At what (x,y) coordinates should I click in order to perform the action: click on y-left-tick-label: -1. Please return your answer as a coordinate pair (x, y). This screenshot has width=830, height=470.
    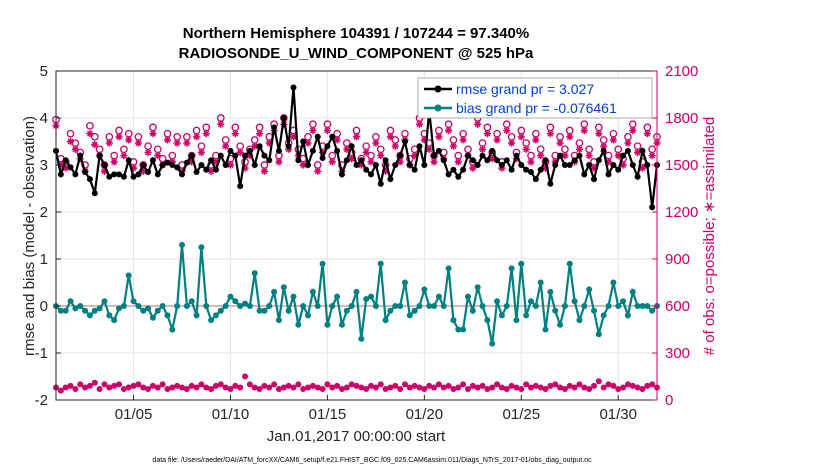
    Looking at the image, I should click on (41, 353).